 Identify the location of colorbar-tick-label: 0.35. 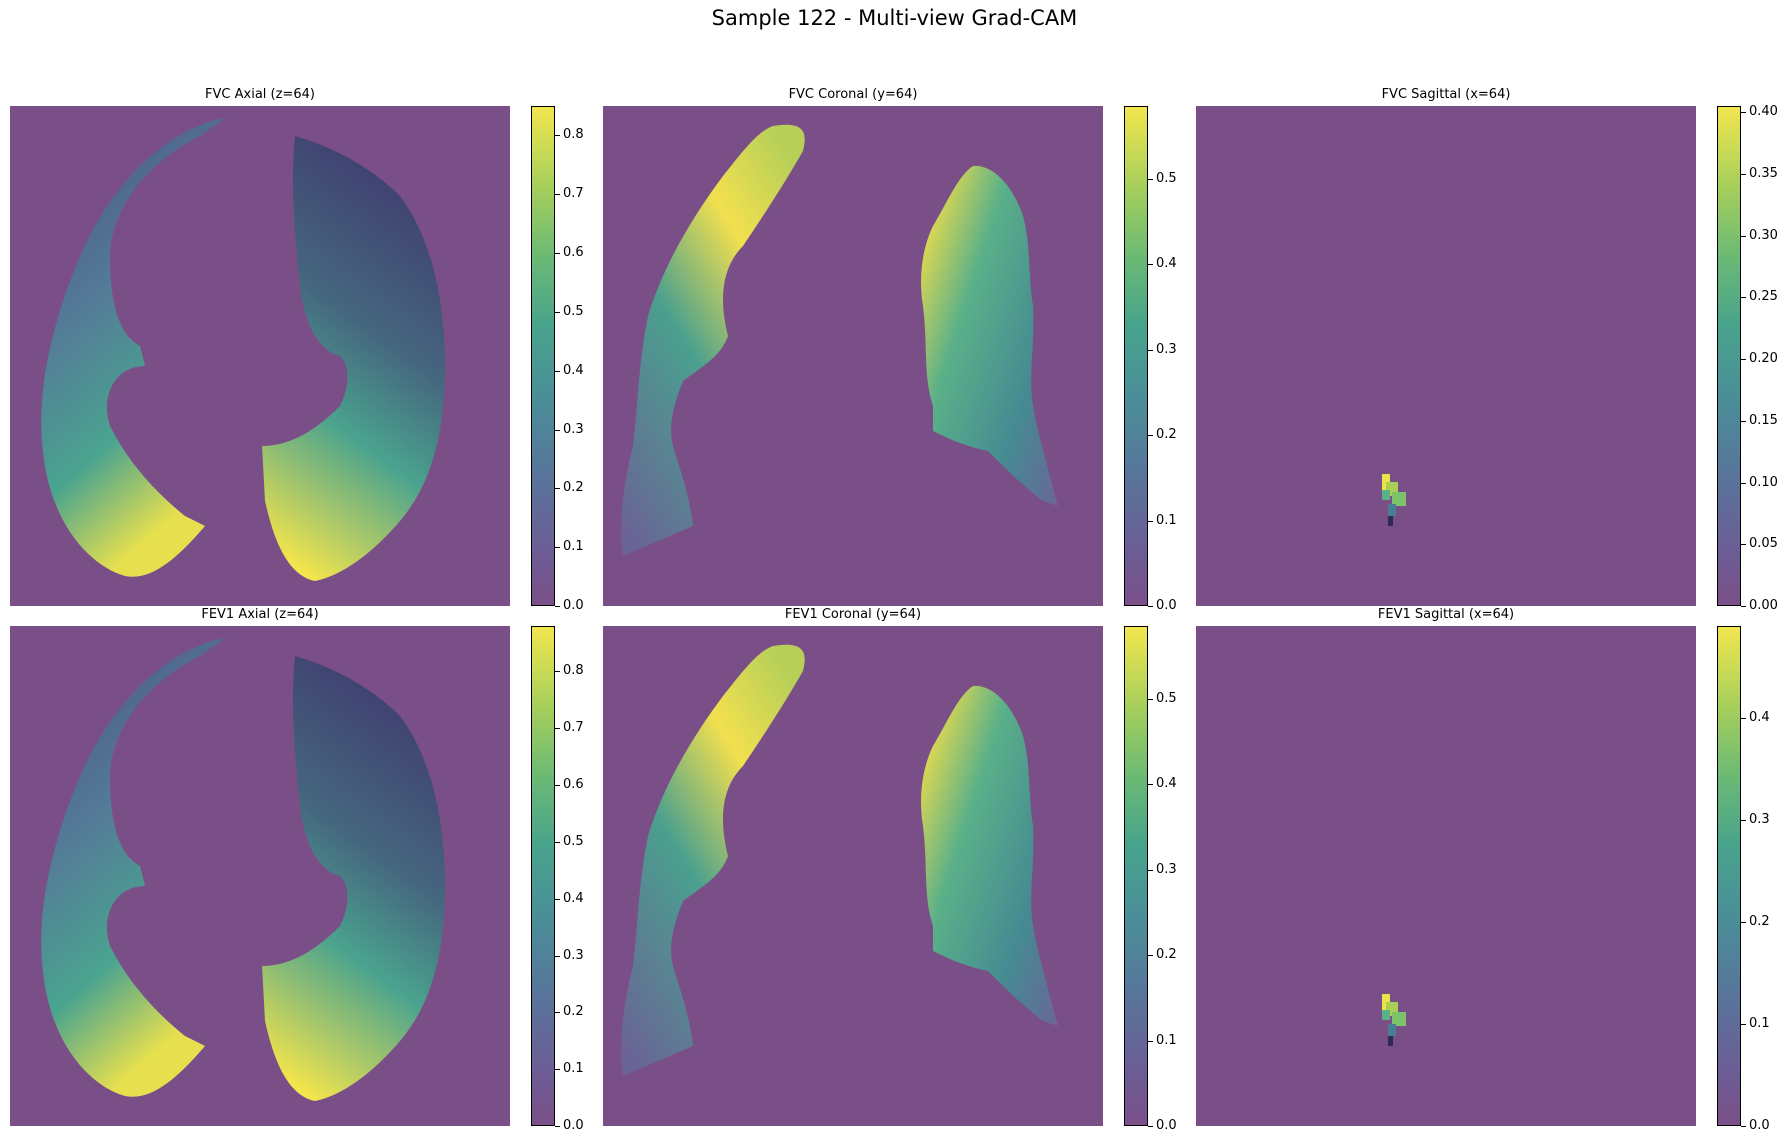
(1763, 173).